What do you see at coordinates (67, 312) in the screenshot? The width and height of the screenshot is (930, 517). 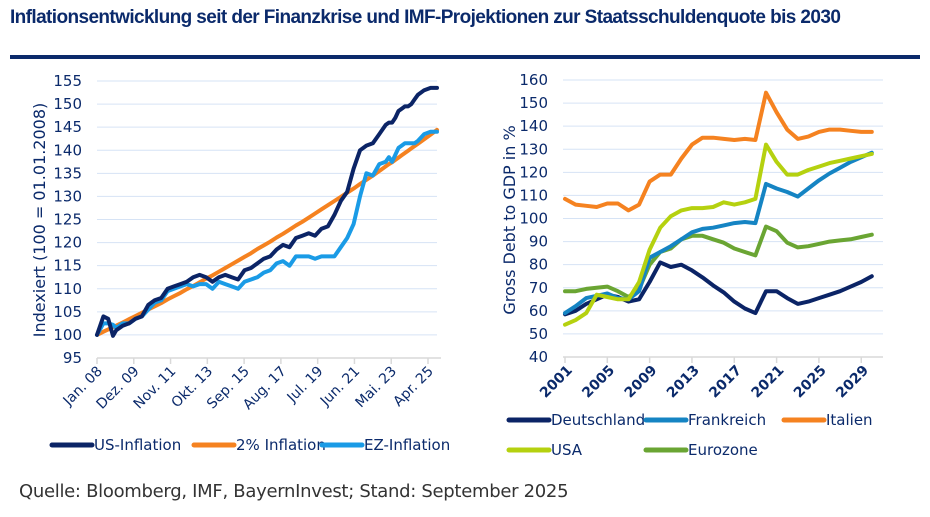 I see `y-tick-label: 105` at bounding box center [67, 312].